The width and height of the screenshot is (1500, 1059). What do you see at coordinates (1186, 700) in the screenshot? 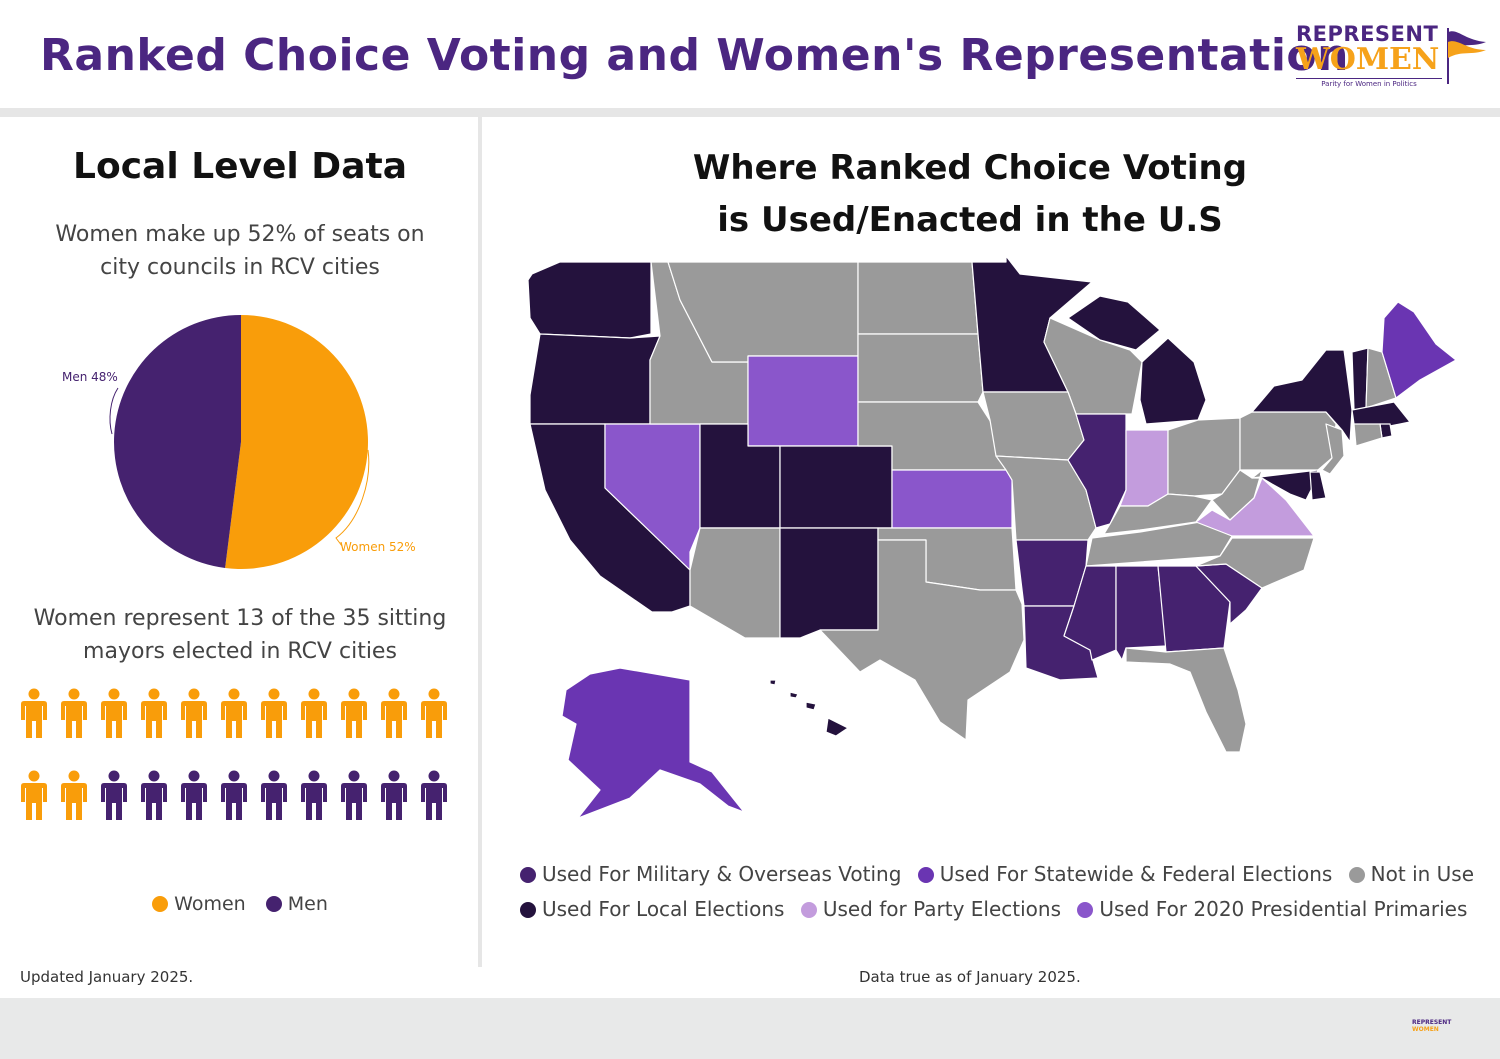
I see `state-florida` at bounding box center [1186, 700].